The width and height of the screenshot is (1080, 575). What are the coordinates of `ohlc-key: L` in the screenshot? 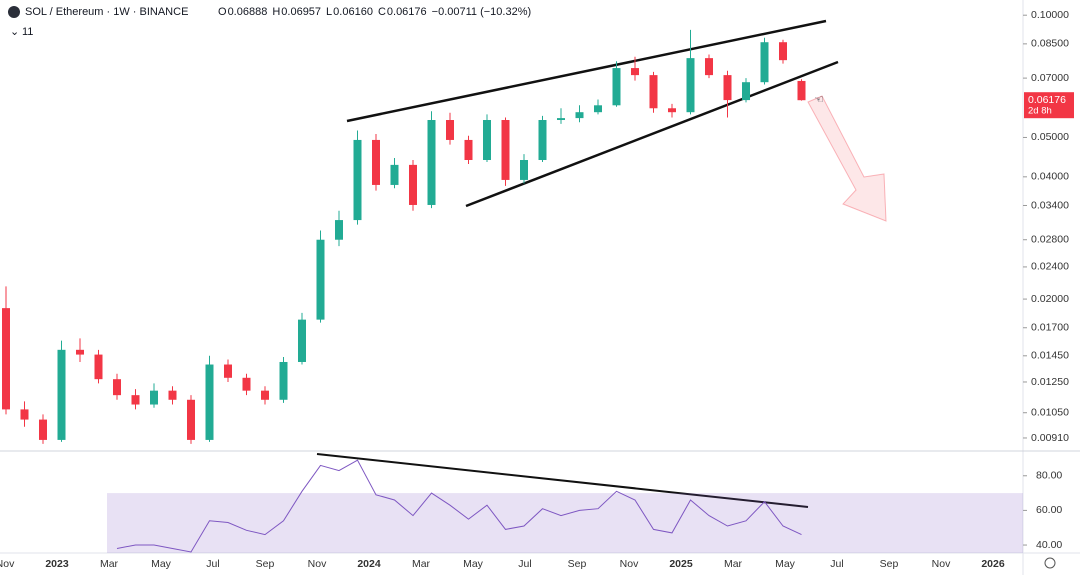 It's located at (329, 12).